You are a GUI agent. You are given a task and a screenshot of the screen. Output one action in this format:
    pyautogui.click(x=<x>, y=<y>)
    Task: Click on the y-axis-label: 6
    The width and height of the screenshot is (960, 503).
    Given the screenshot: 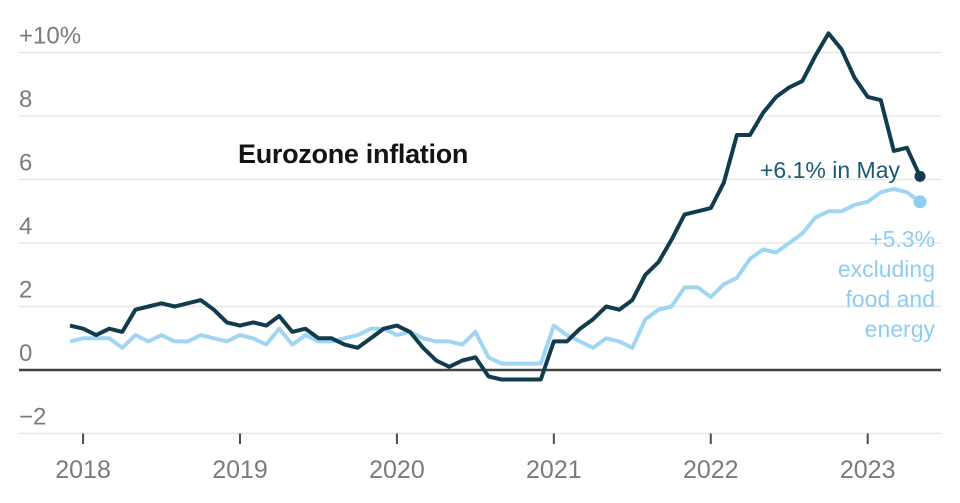 What is the action you would take?
    pyautogui.click(x=25, y=163)
    